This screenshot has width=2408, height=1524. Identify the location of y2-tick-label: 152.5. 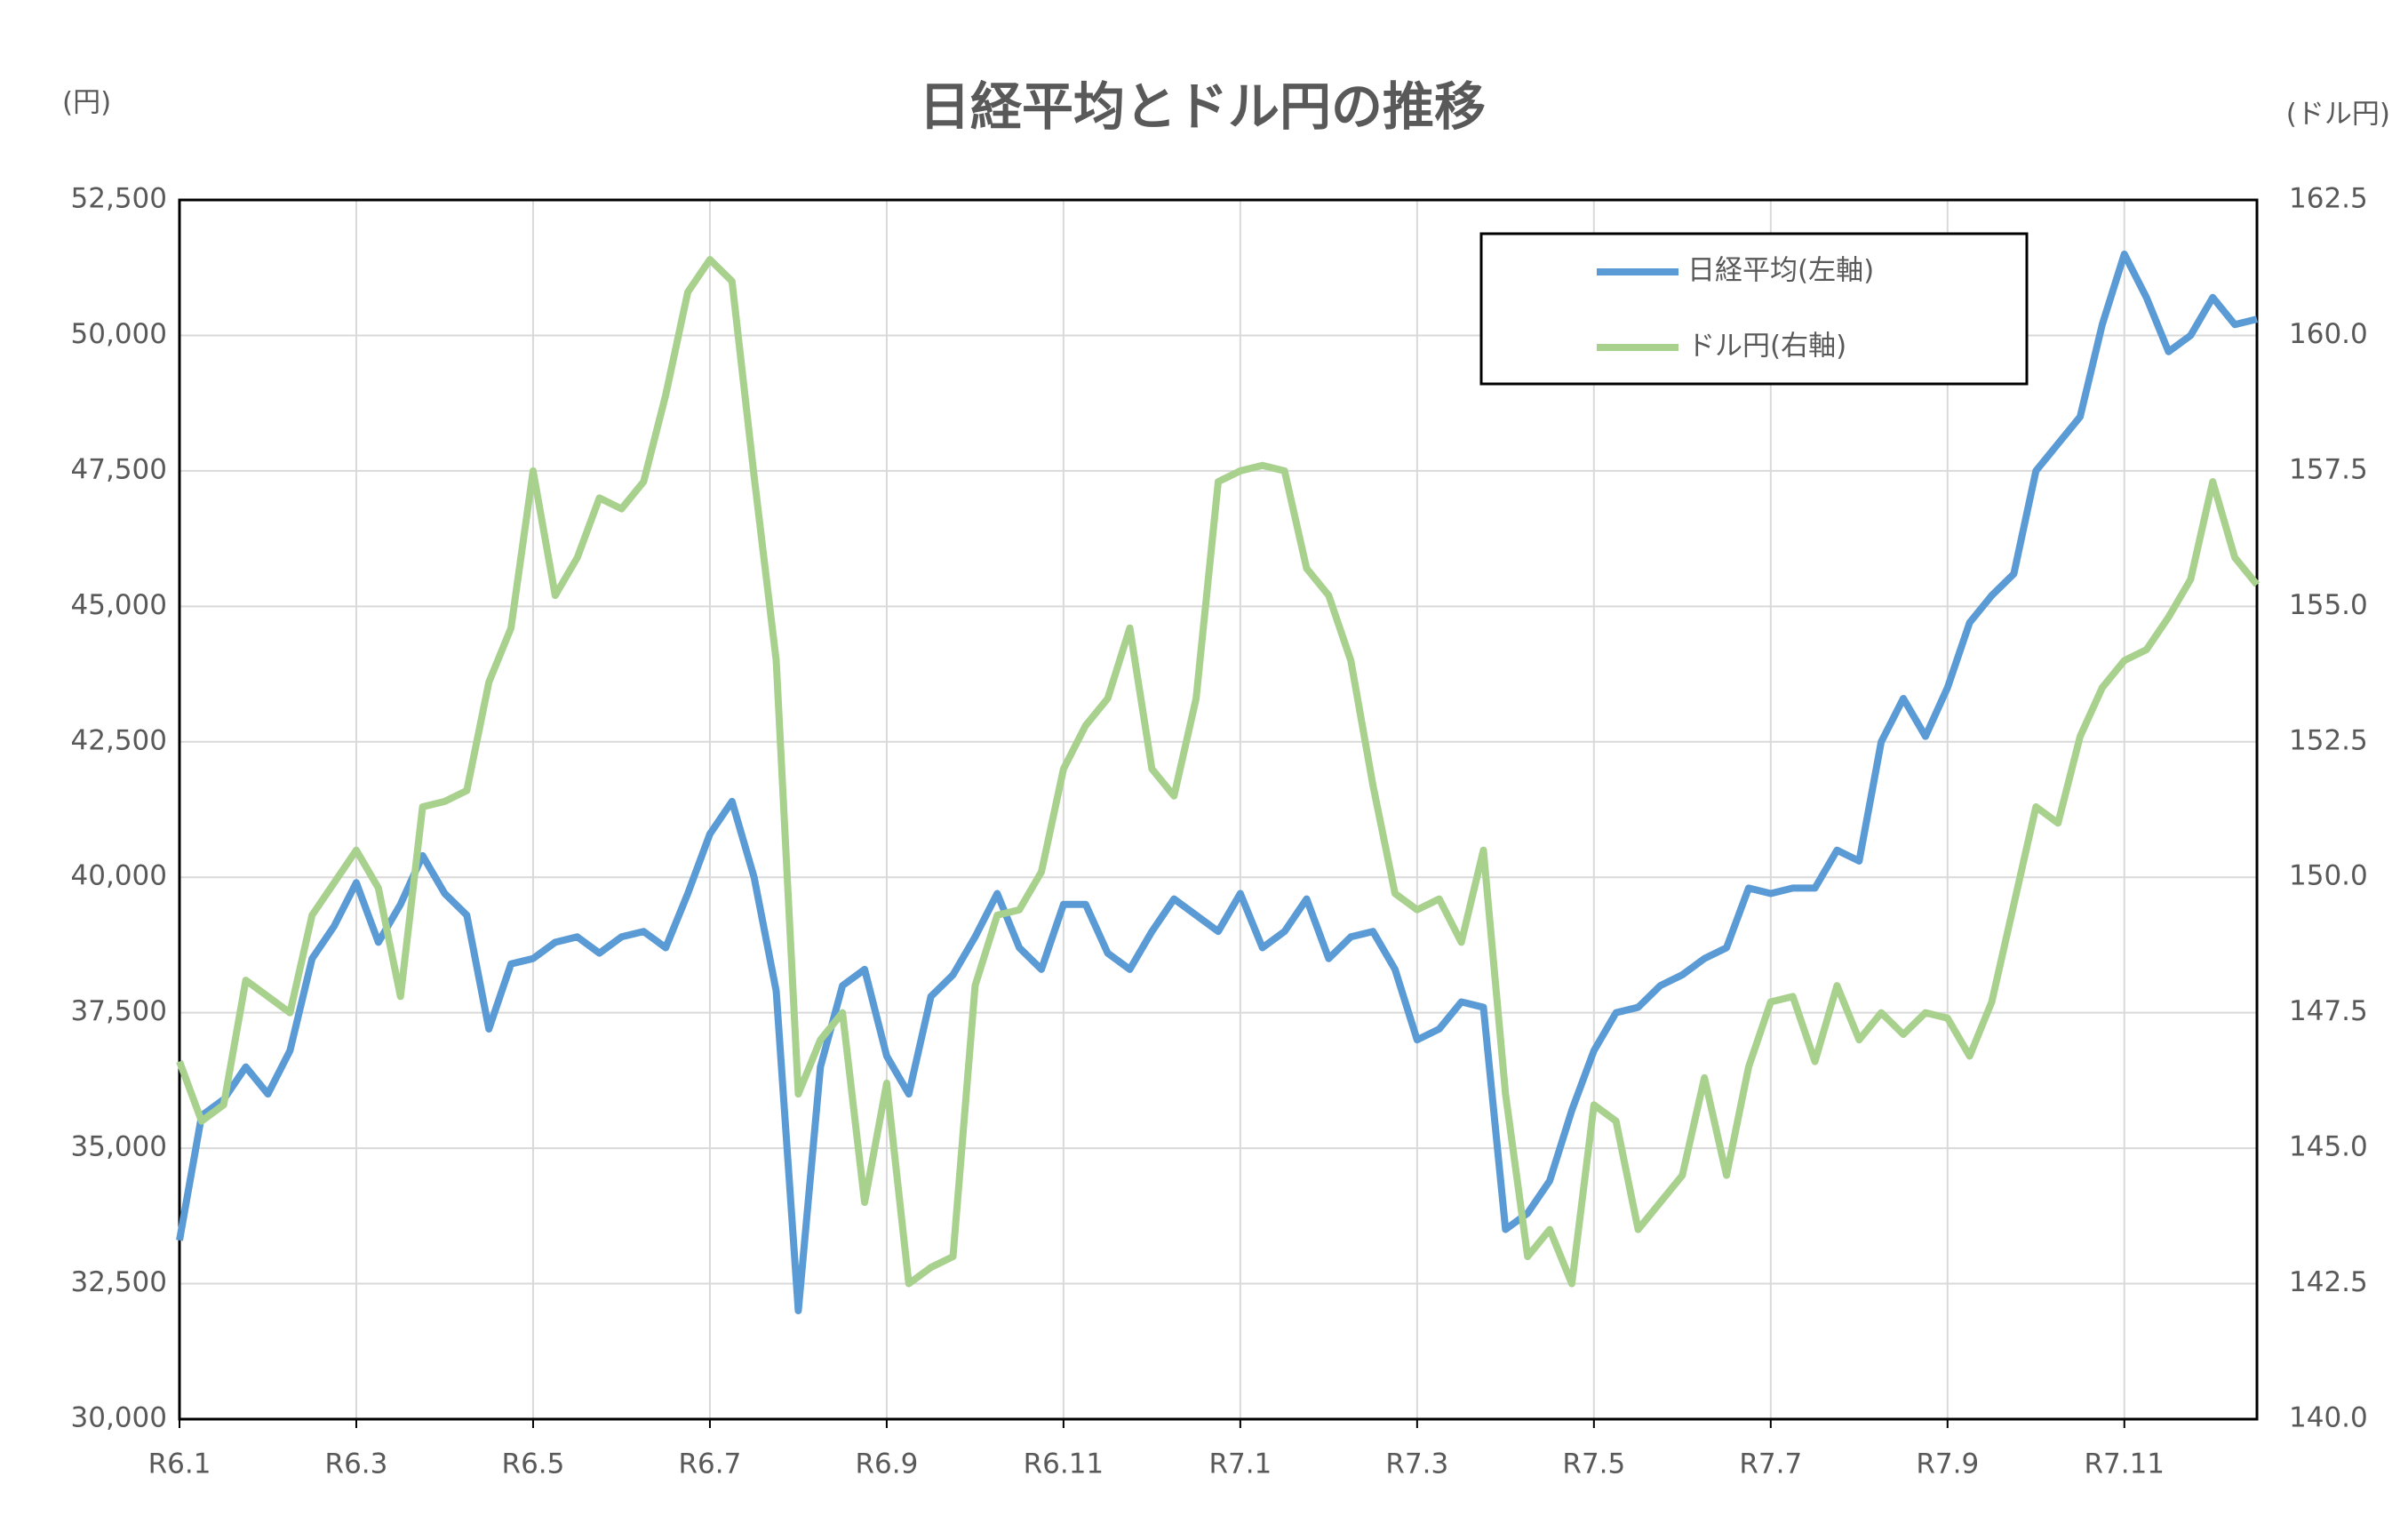
(2328, 740).